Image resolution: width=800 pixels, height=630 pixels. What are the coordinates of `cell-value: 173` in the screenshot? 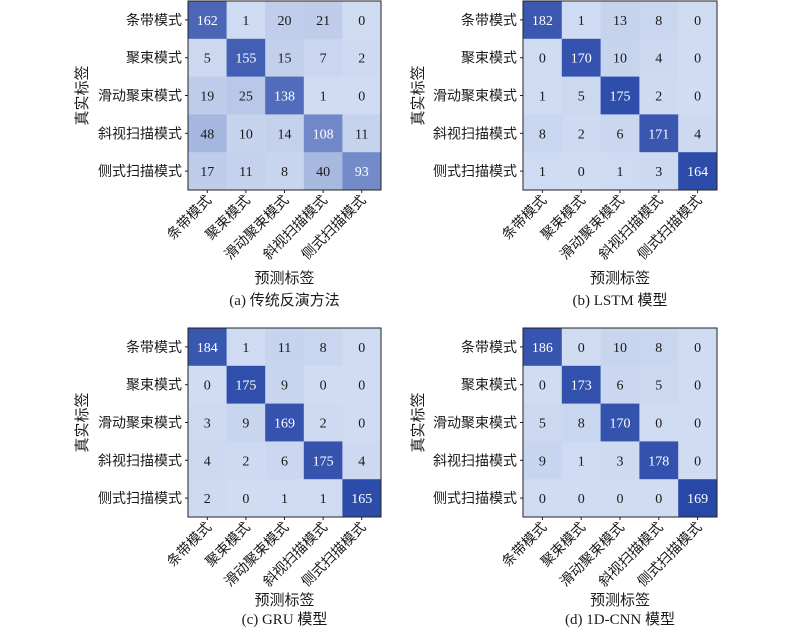 It's located at (581, 386).